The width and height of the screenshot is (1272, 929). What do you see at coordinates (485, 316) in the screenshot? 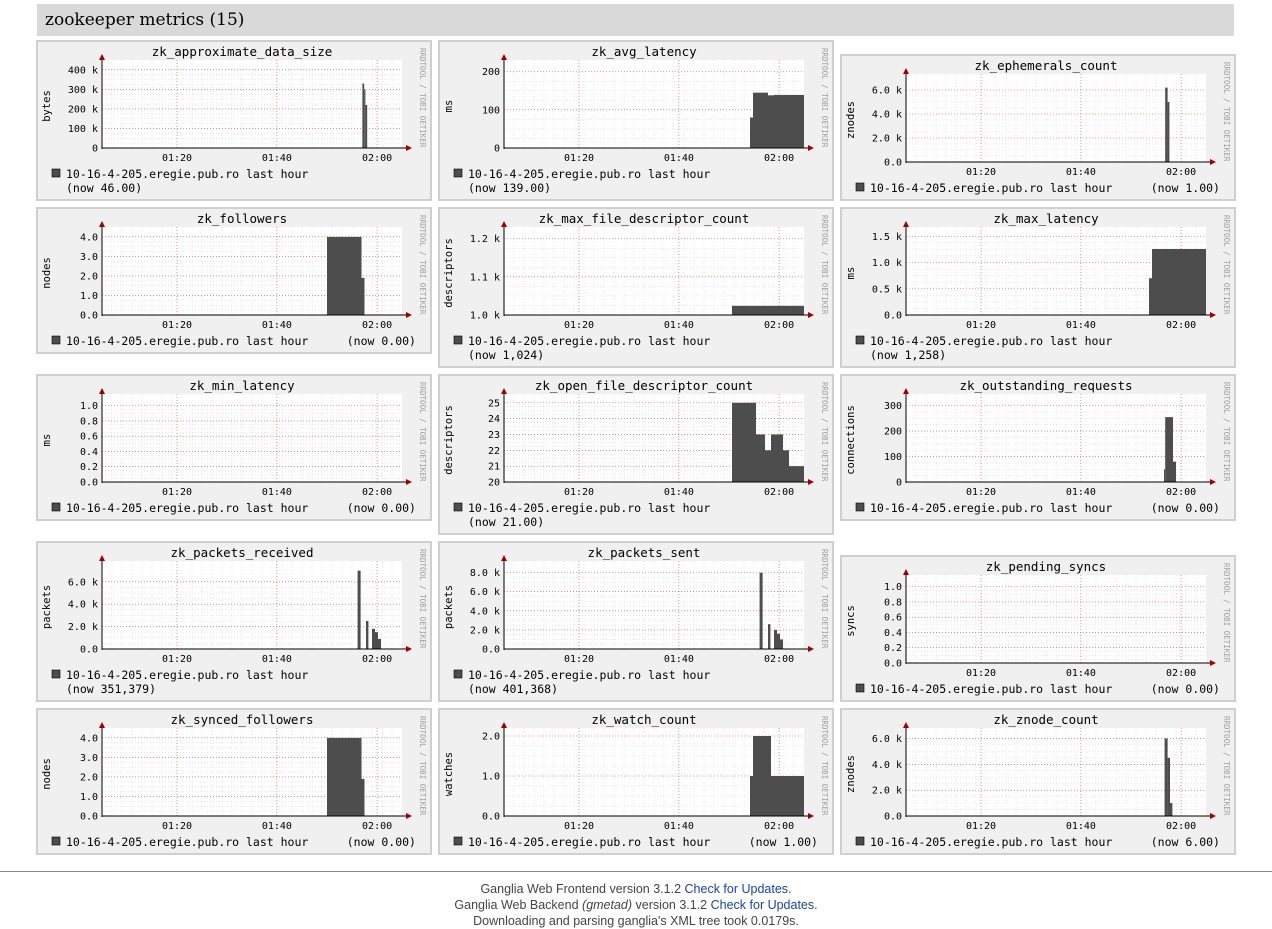
I see `y-tick-label: 1.0 k` at bounding box center [485, 316].